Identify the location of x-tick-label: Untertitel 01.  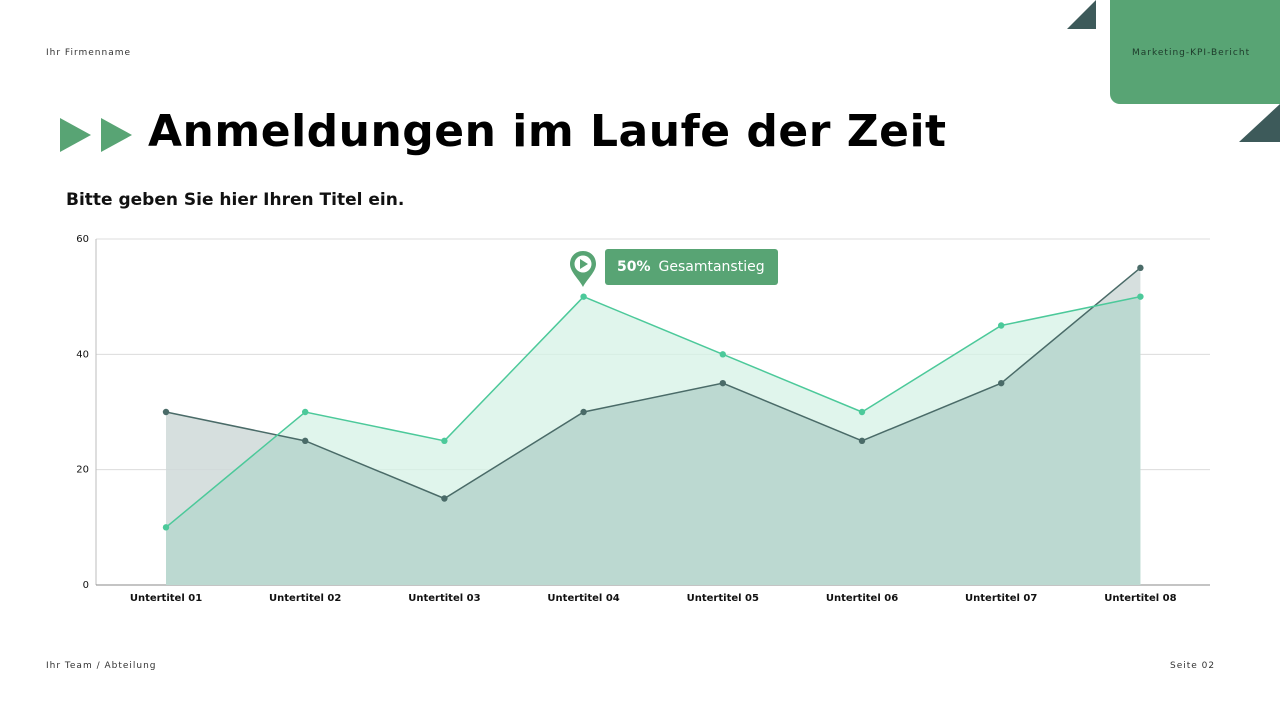
(166, 598).